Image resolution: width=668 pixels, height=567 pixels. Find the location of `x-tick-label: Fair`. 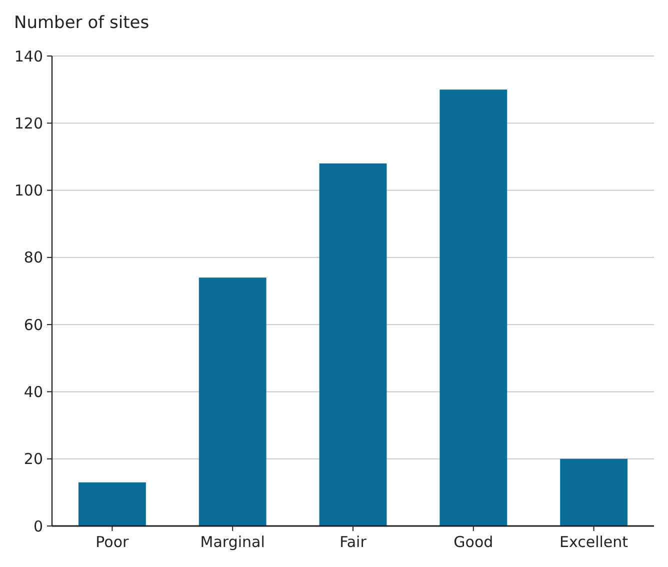

x-tick-label: Fair is located at coordinates (354, 542).